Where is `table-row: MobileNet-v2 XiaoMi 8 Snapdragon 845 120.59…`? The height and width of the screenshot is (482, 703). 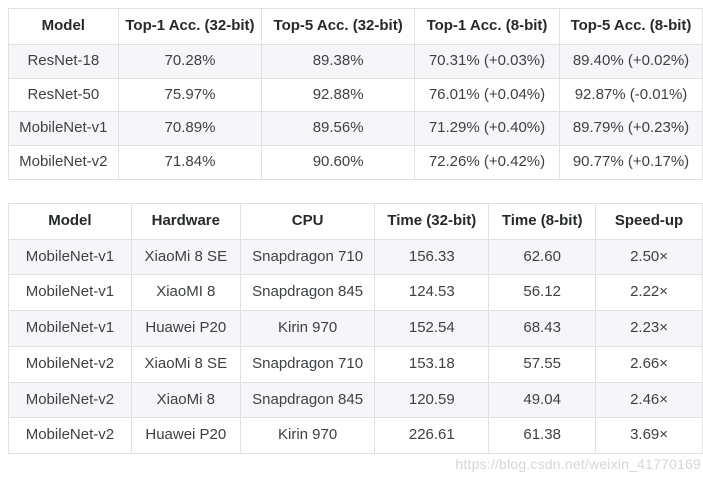 table-row: MobileNet-v2 XiaoMi 8 Snapdragon 845 120.59… is located at coordinates (355, 400).